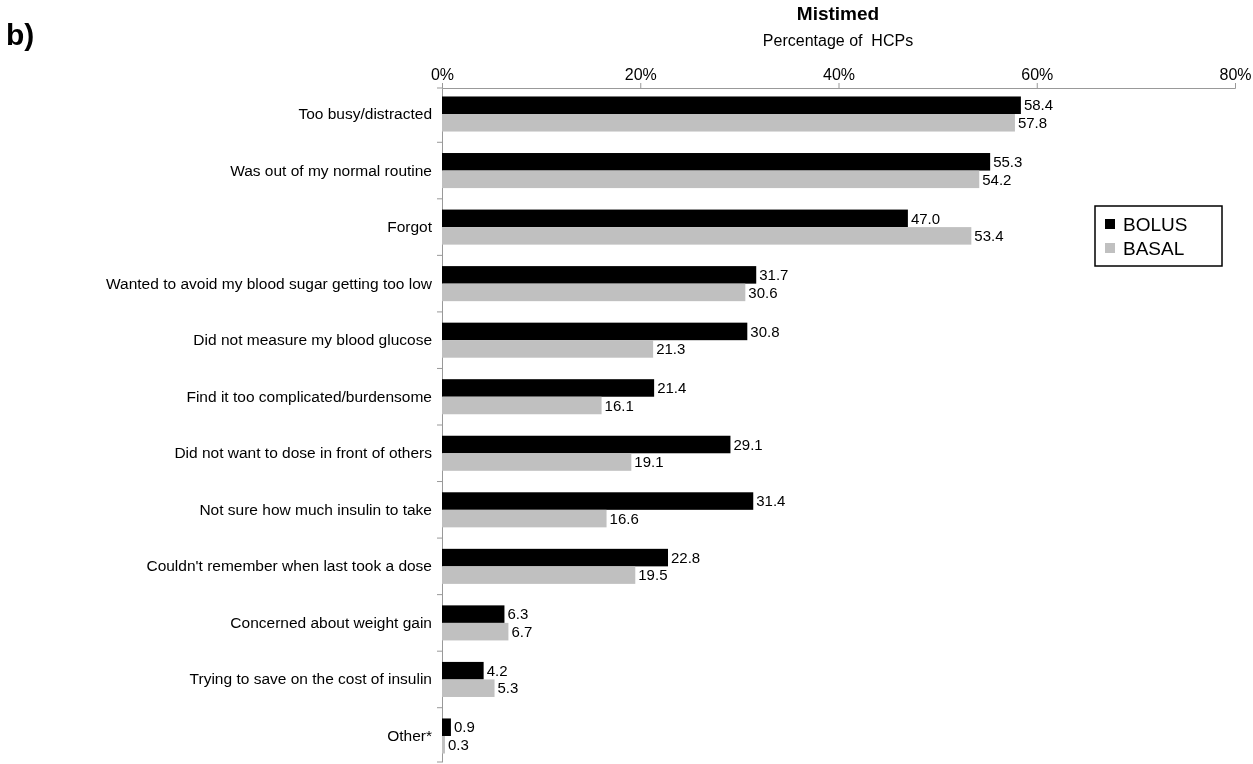 This screenshot has height=764, width=1253. What do you see at coordinates (649, 462) in the screenshot?
I see `data-label: 19.1` at bounding box center [649, 462].